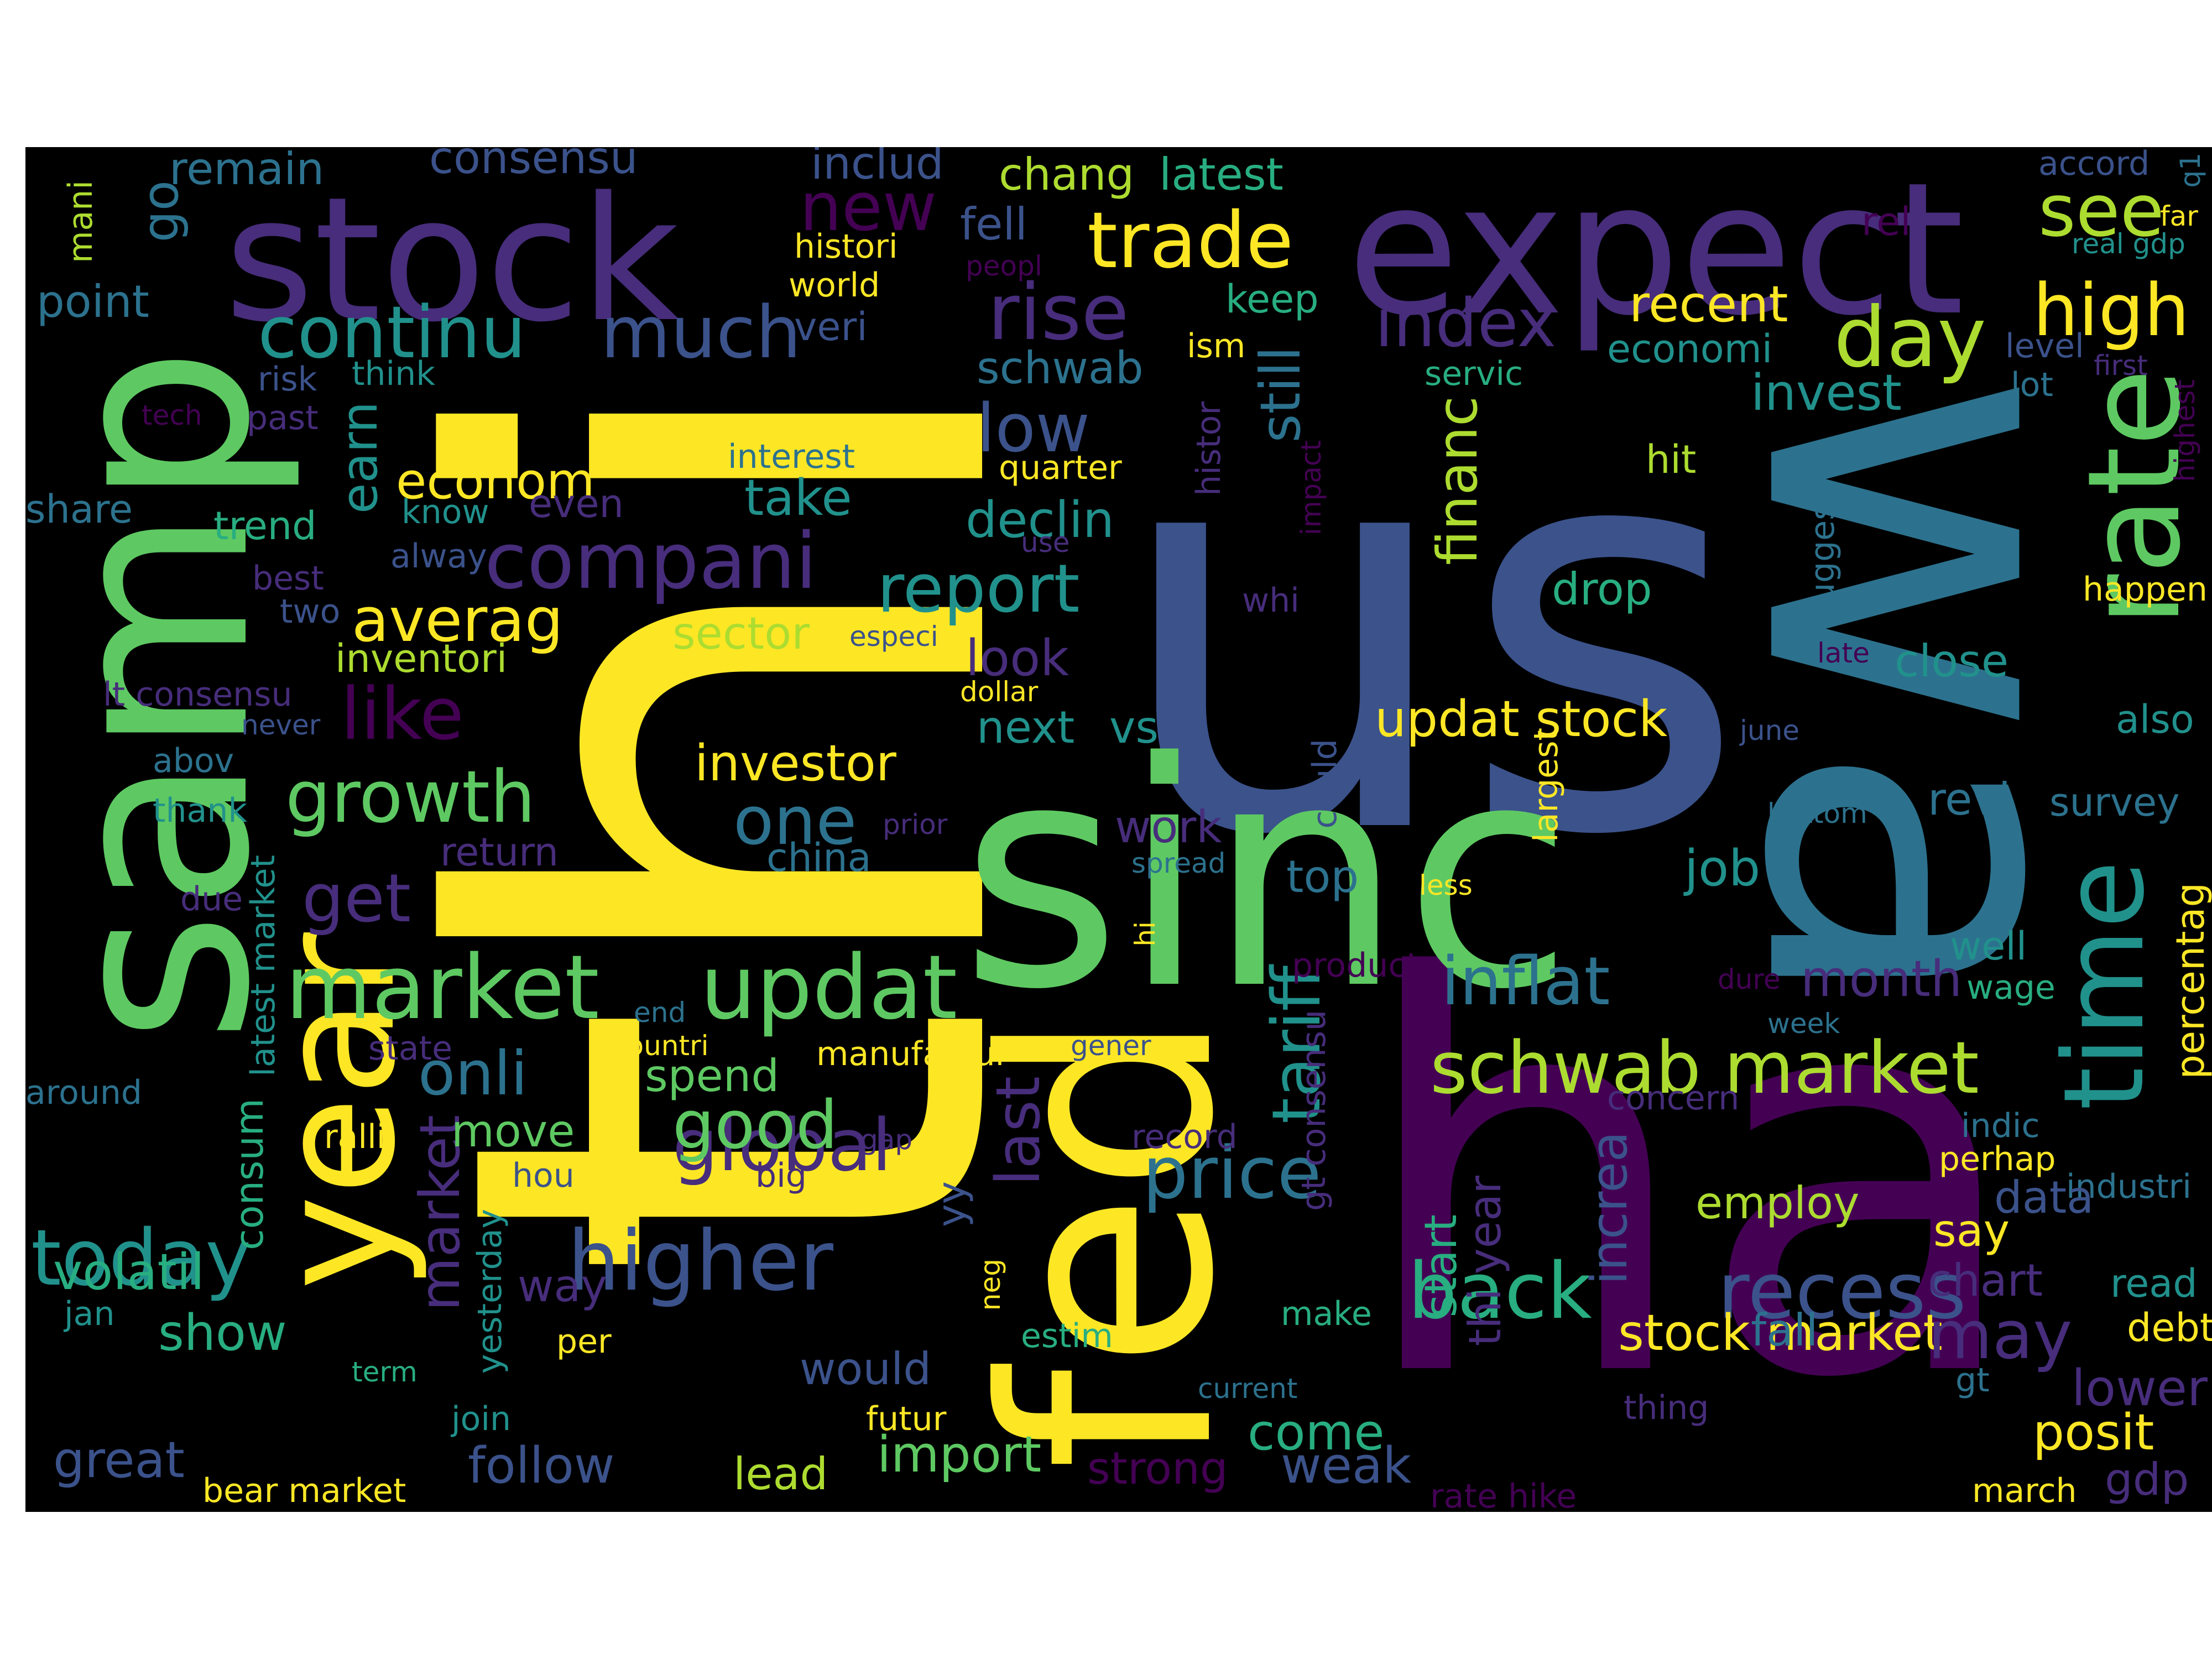  I want to click on word-gap: gap, so click(887, 1140).